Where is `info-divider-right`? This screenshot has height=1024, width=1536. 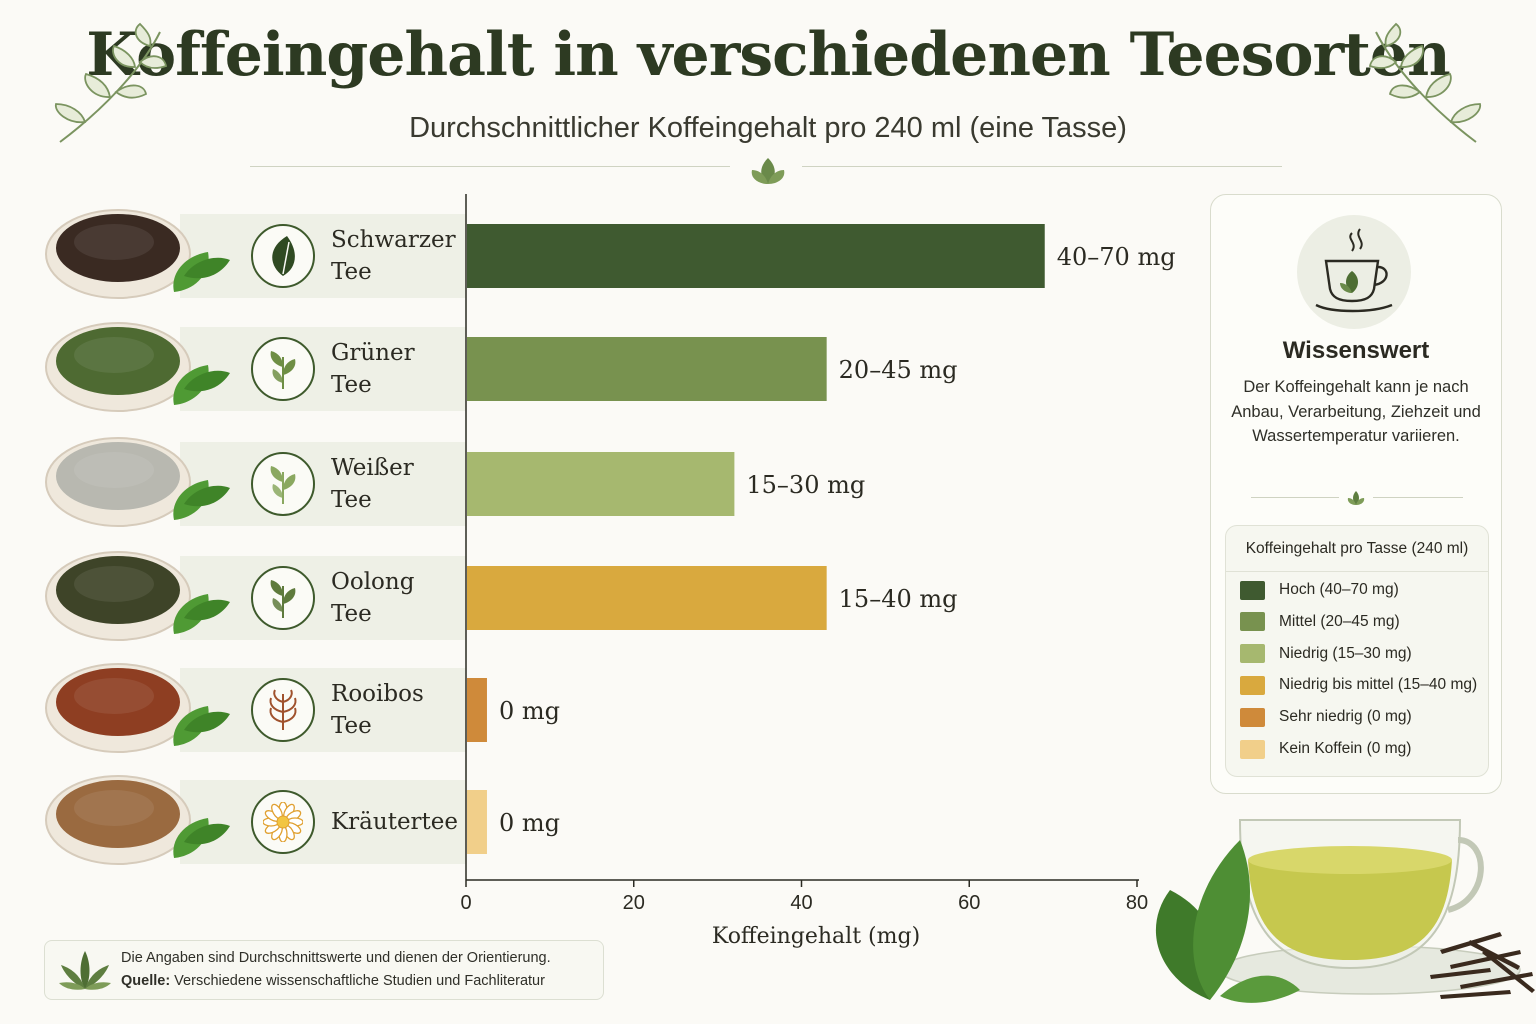
info-divider-right is located at coordinates (1418, 497).